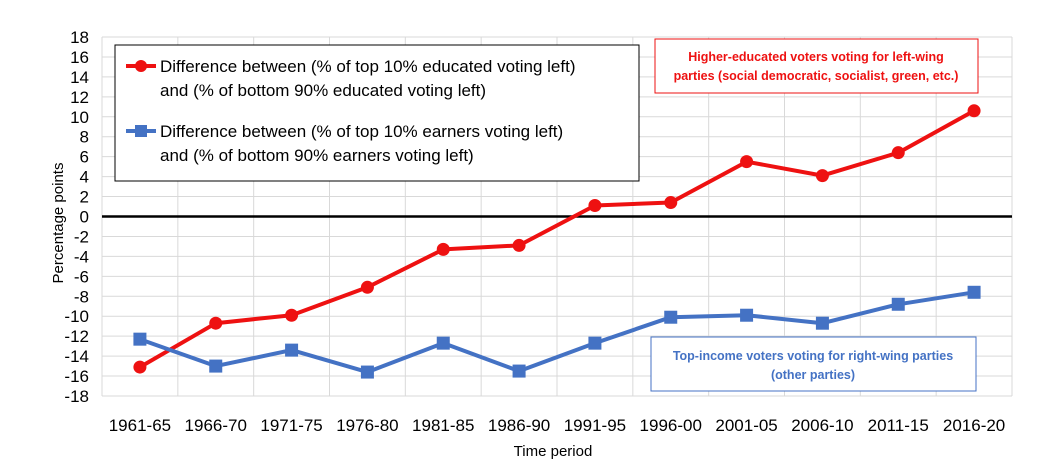 The width and height of the screenshot is (1052, 472). I want to click on y-tick-label: 0, so click(84, 217).